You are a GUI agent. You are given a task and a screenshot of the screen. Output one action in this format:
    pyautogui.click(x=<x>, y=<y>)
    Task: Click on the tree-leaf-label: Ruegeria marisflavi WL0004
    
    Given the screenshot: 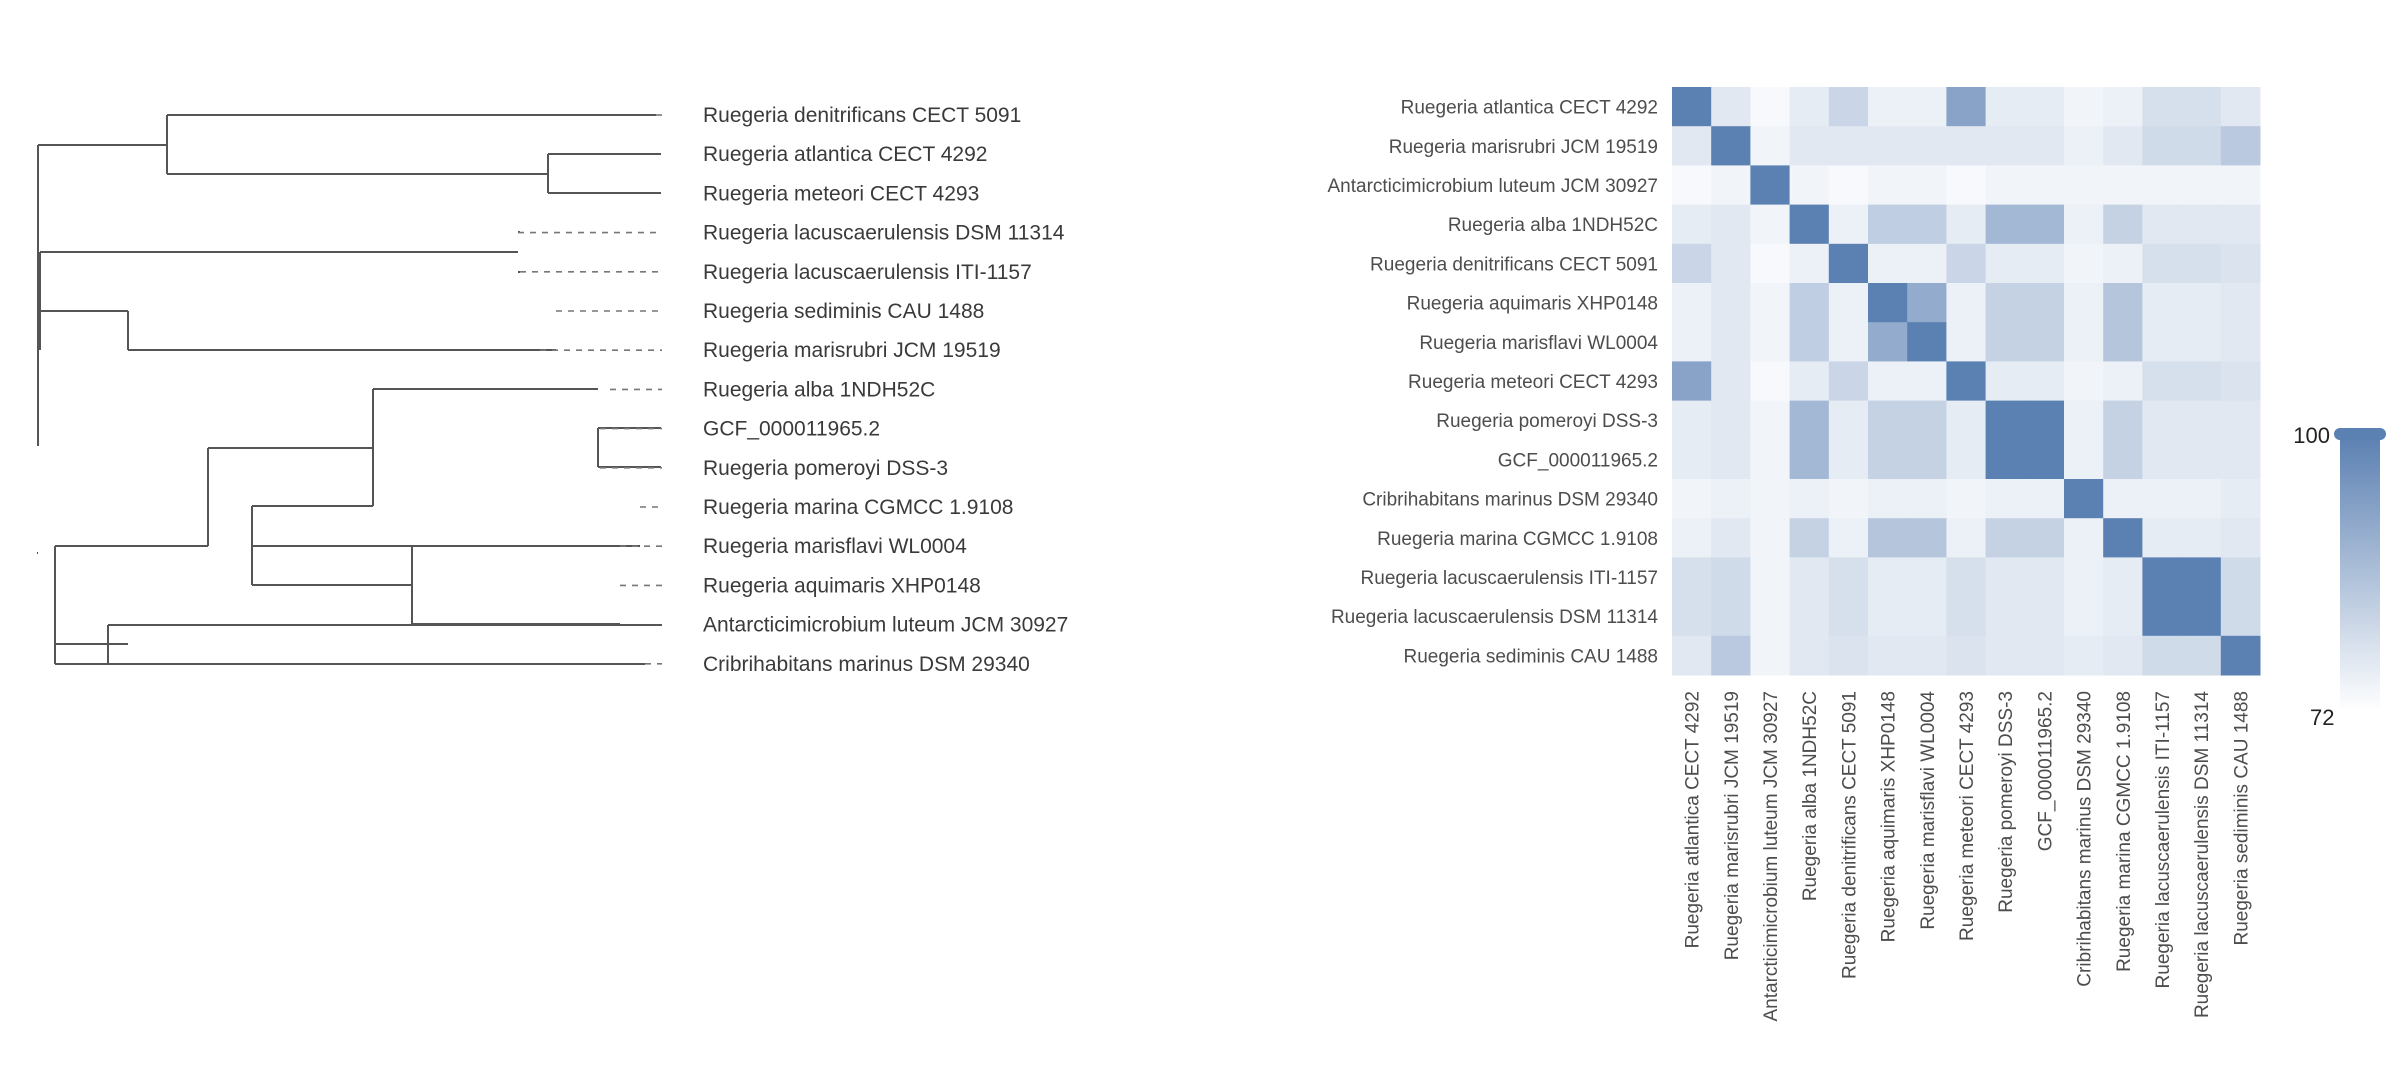 What is the action you would take?
    pyautogui.click(x=835, y=546)
    